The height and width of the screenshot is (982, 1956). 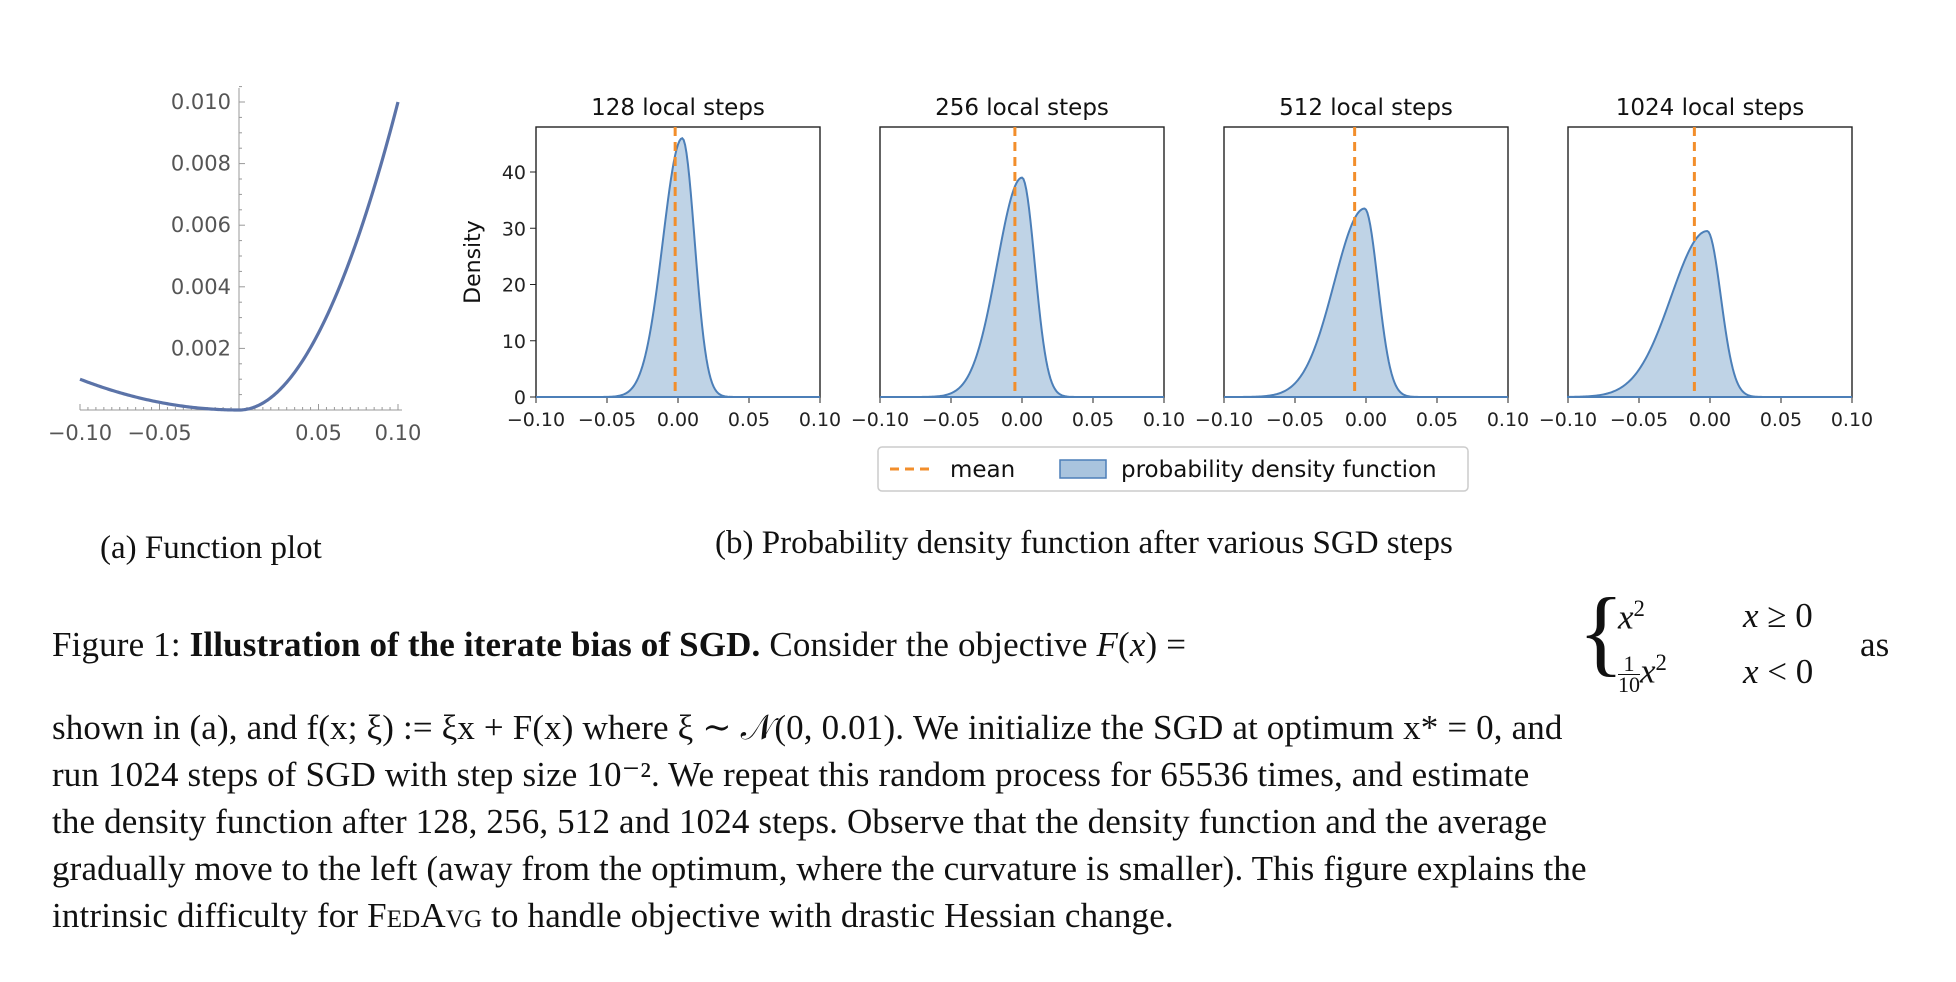 I want to click on kde-panel-title: 128 local steps, so click(x=678, y=108).